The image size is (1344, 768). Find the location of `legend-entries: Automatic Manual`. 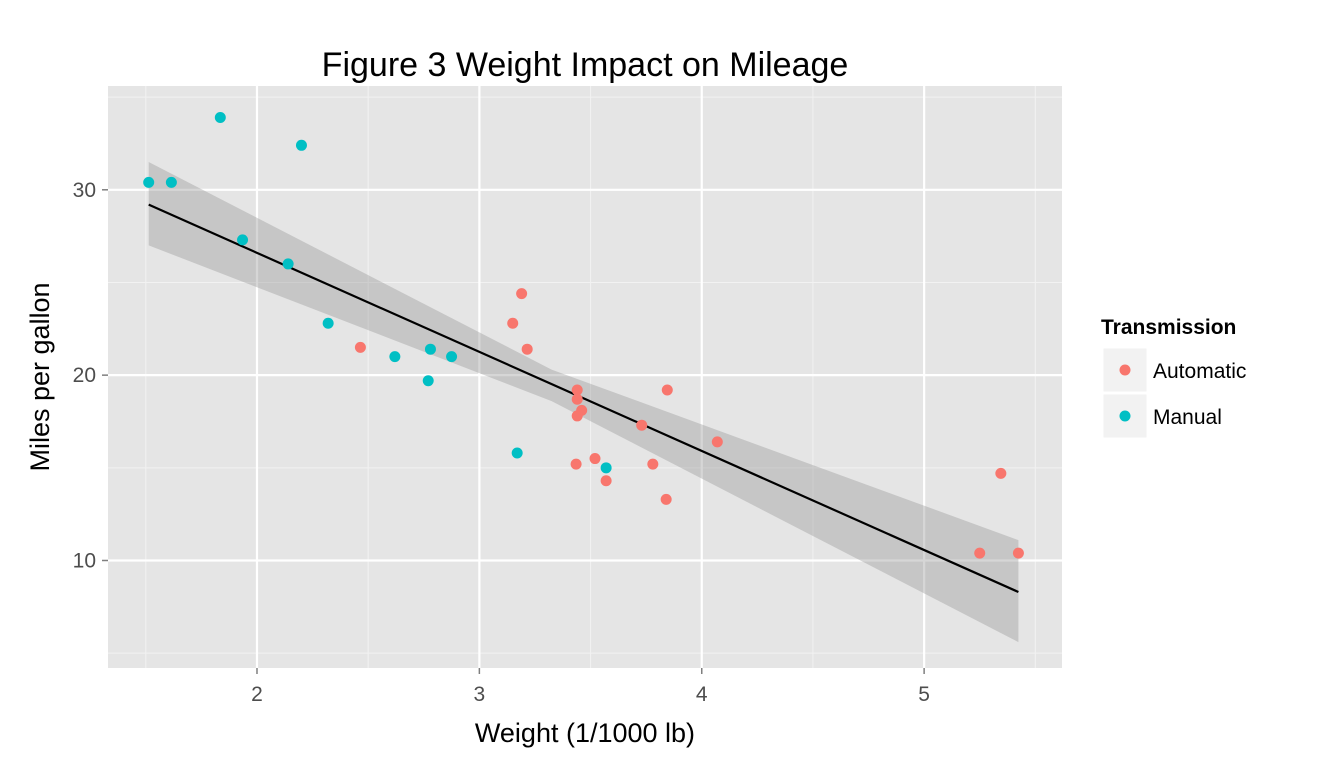

legend-entries: Automatic Manual is located at coordinates (1174, 393).